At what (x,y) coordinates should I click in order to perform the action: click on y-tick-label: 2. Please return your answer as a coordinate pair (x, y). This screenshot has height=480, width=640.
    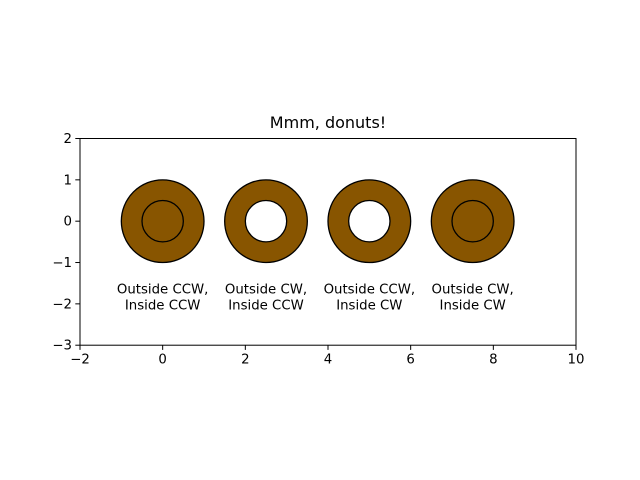
    Looking at the image, I should click on (68, 139).